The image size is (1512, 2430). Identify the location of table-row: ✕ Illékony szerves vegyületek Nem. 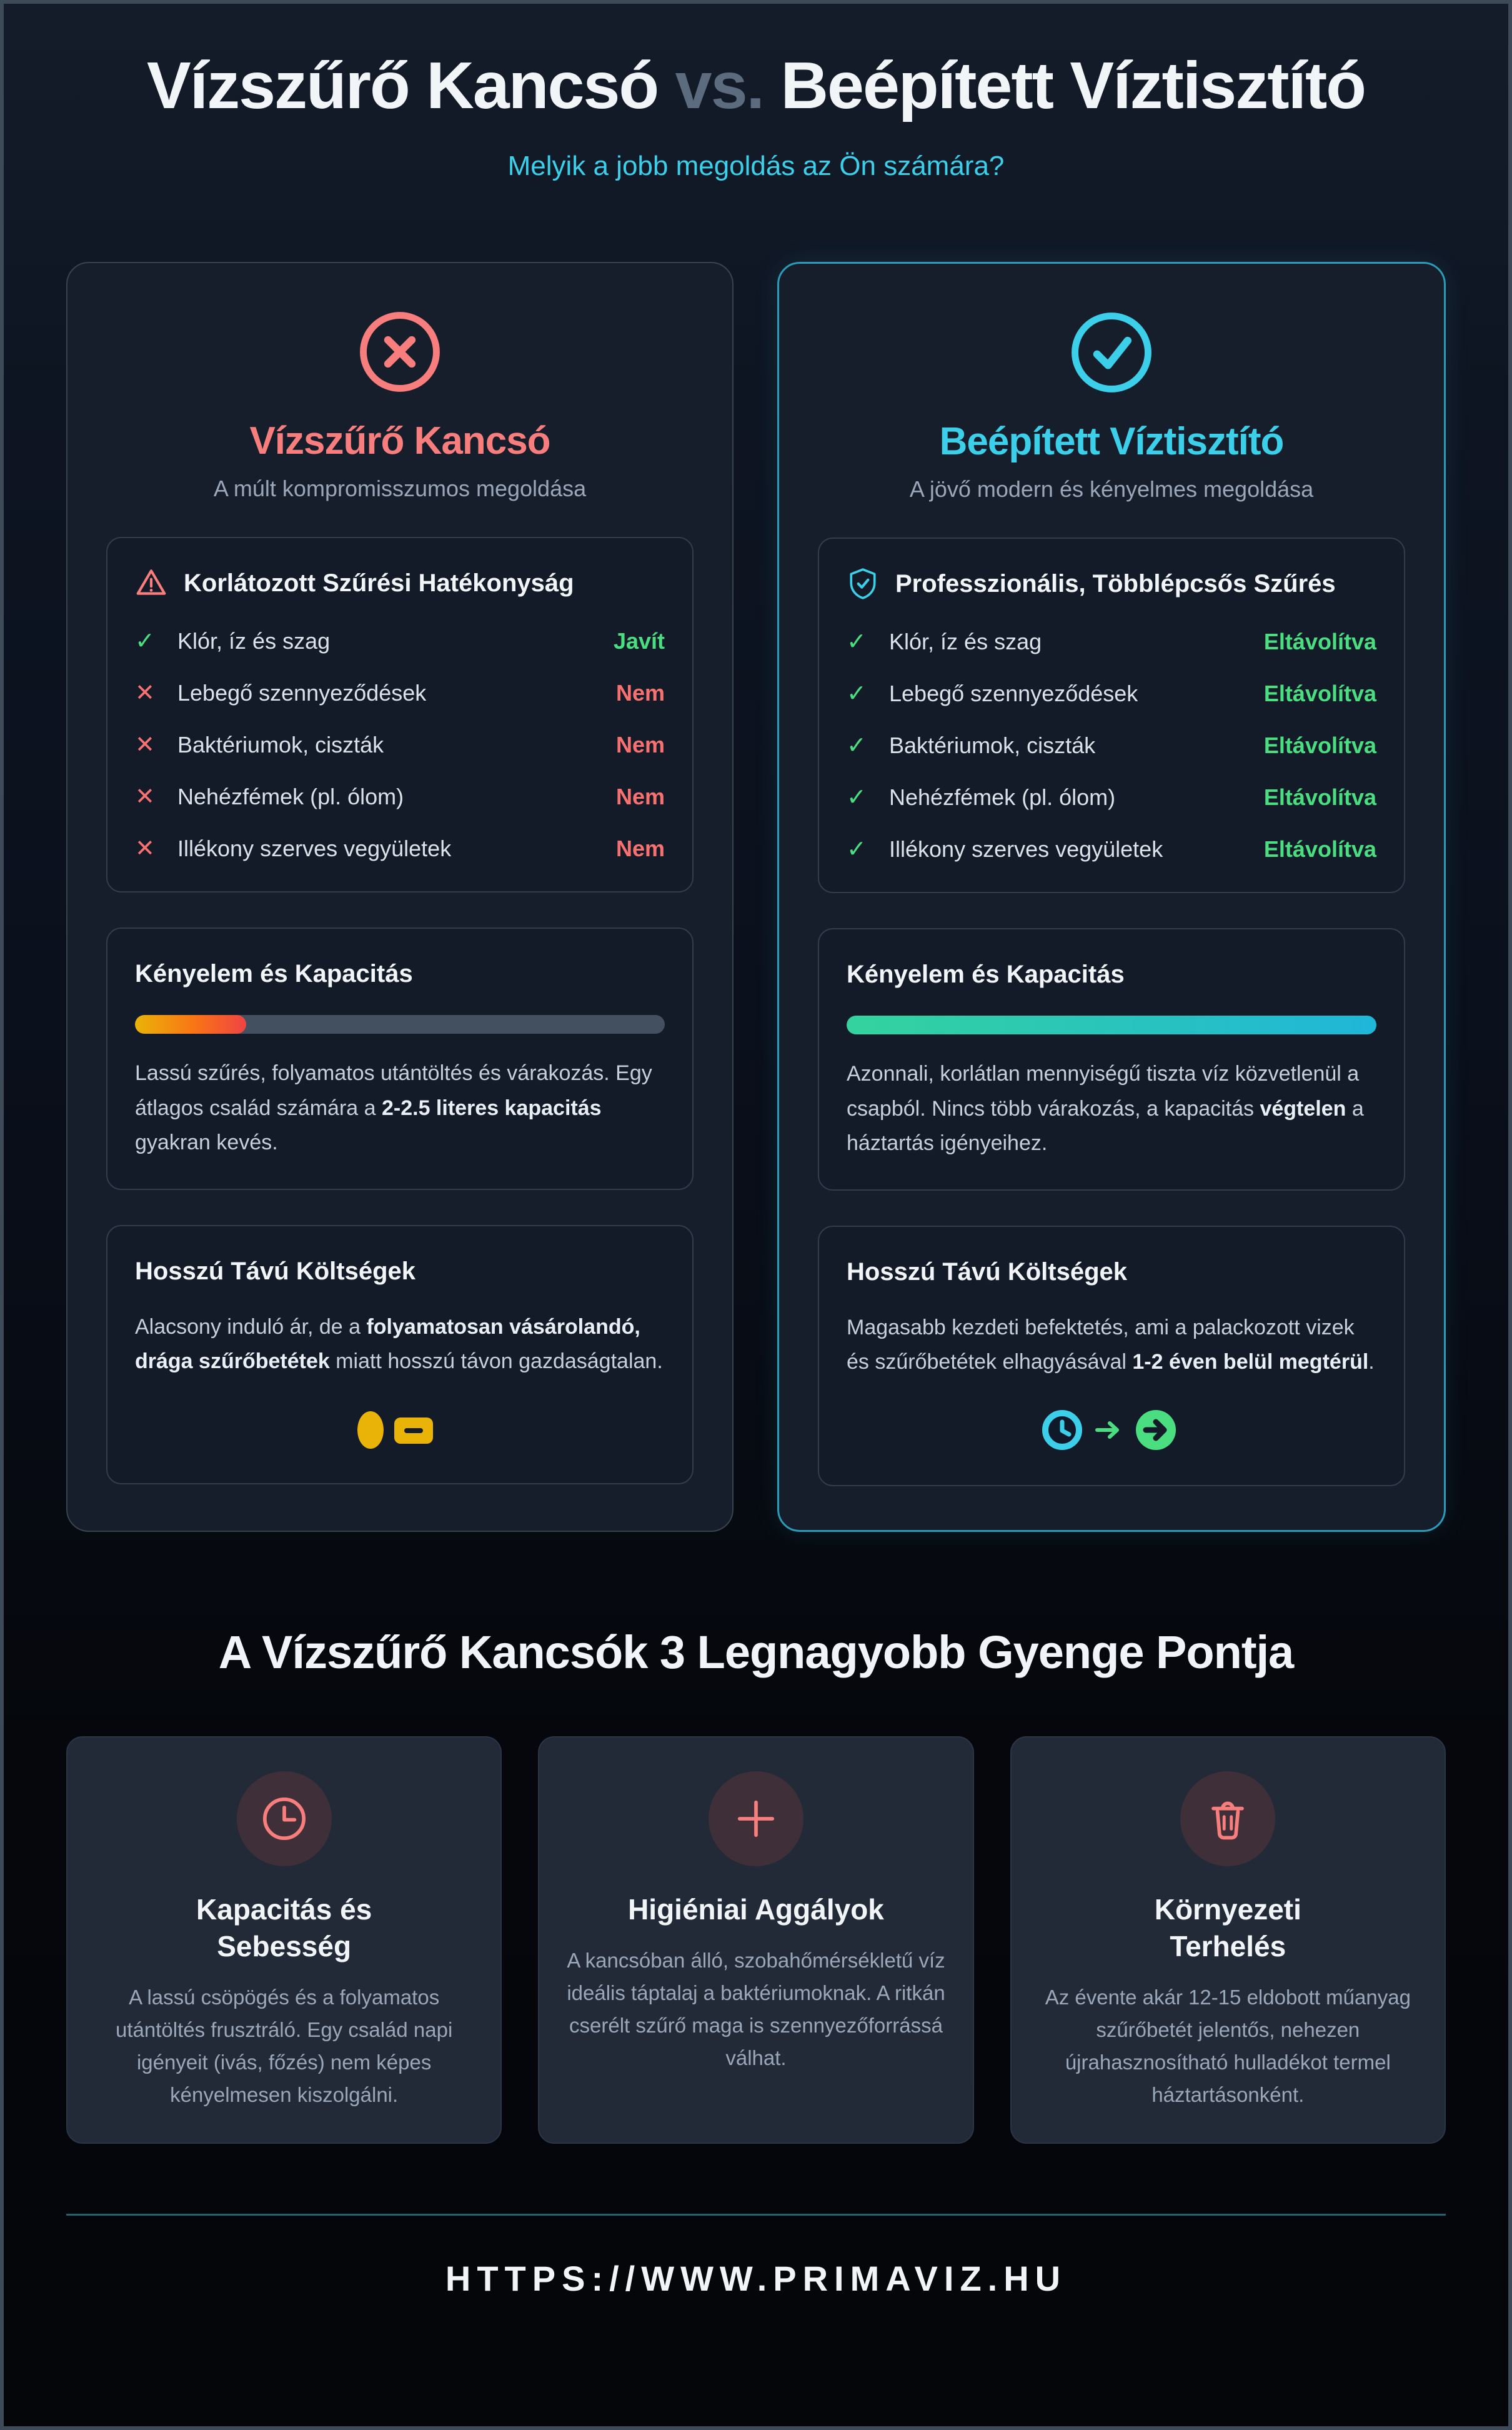
(400, 848).